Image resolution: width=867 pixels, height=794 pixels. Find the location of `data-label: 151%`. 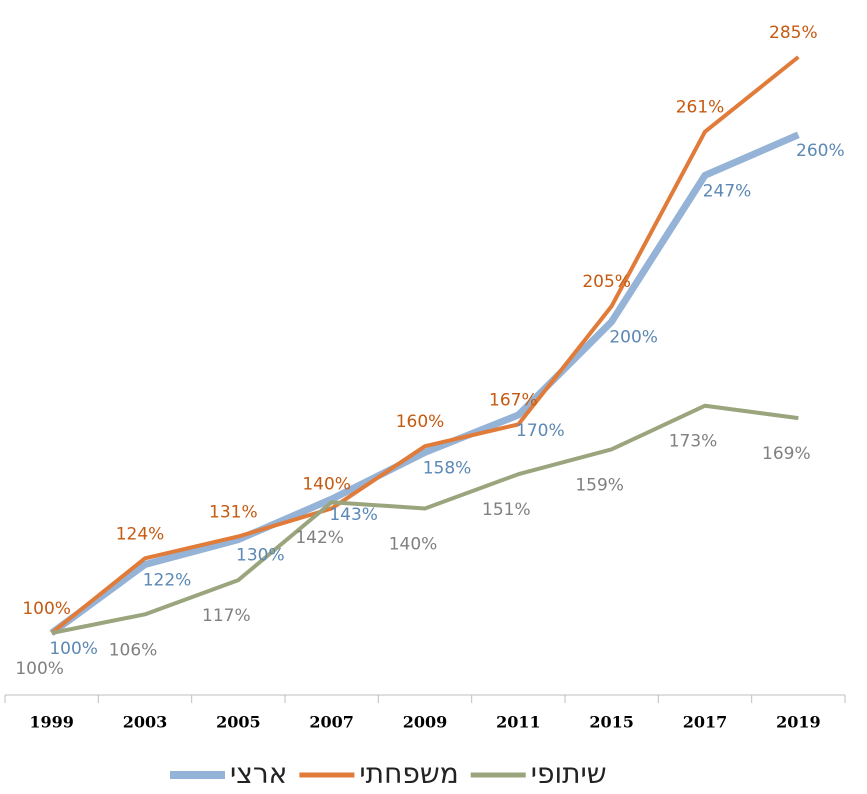

data-label: 151% is located at coordinates (506, 510).